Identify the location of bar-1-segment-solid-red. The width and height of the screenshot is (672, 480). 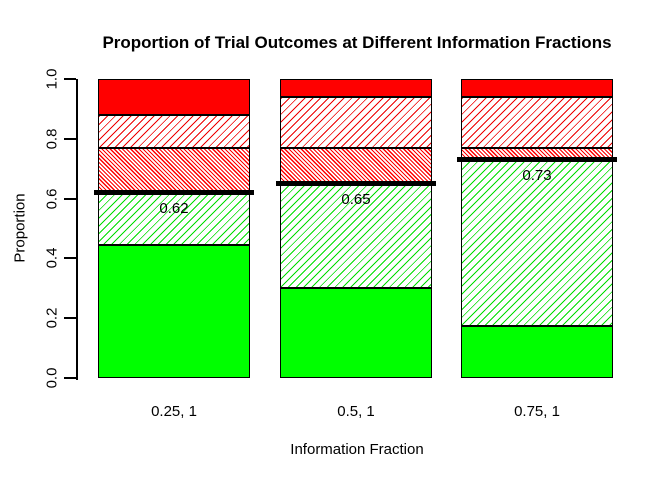
(174, 97).